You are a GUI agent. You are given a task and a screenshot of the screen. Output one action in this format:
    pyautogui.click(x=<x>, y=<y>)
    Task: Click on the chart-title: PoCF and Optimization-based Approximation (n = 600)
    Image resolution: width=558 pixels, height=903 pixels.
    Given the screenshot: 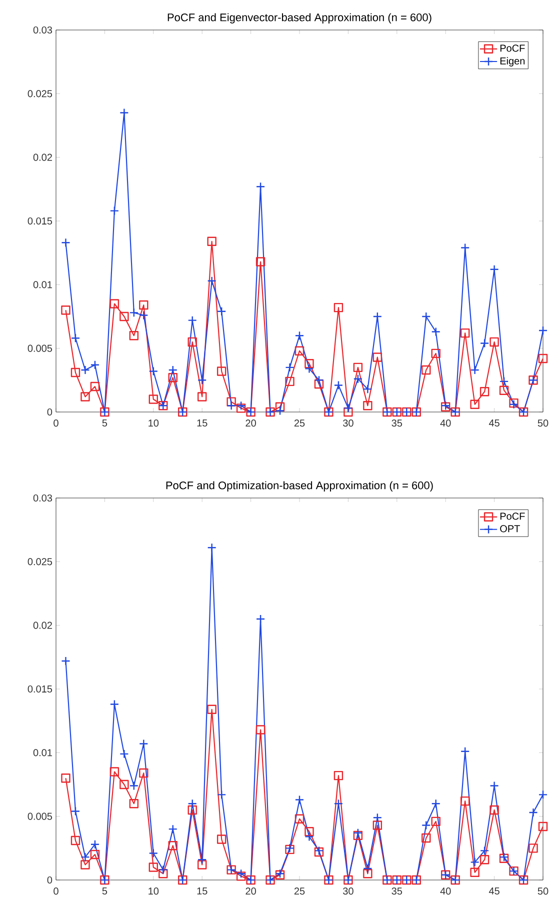 What is the action you would take?
    pyautogui.click(x=299, y=486)
    